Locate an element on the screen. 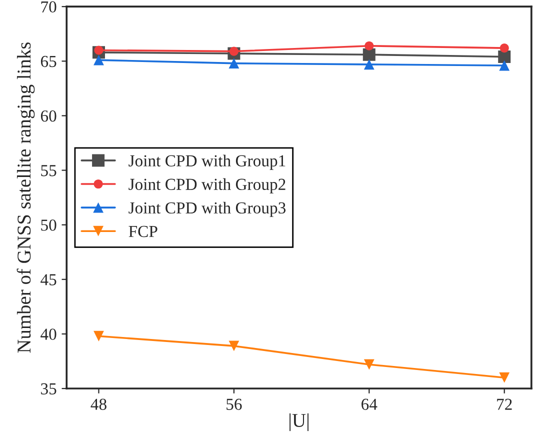 The height and width of the screenshot is (439, 533). y-tick-label: 45 is located at coordinates (48, 280).